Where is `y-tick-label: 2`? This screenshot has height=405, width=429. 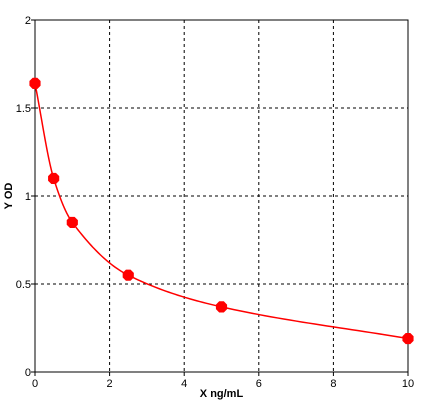 y-tick-label: 2 is located at coordinates (28, 21).